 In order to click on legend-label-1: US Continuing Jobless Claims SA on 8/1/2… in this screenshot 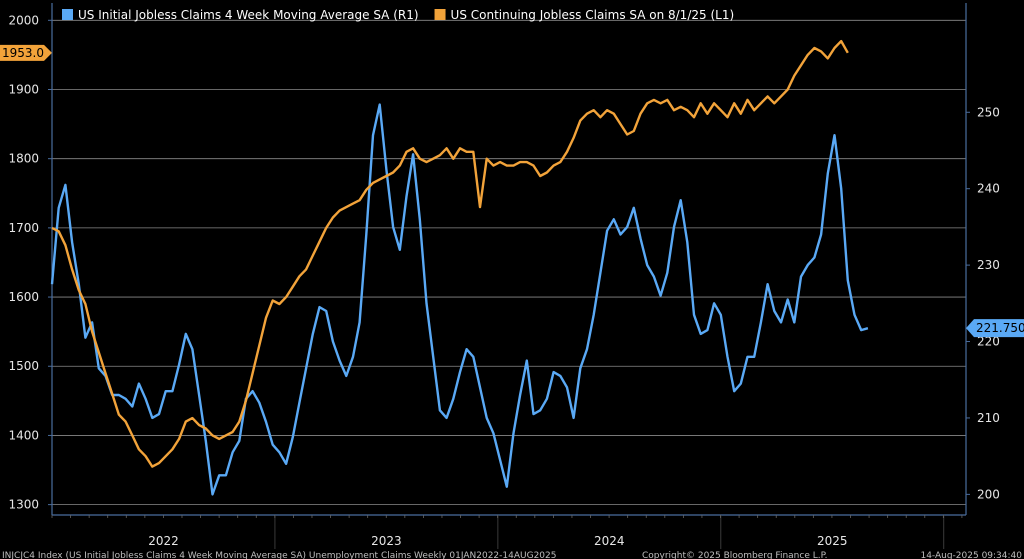, I will do `click(593, 15)`.